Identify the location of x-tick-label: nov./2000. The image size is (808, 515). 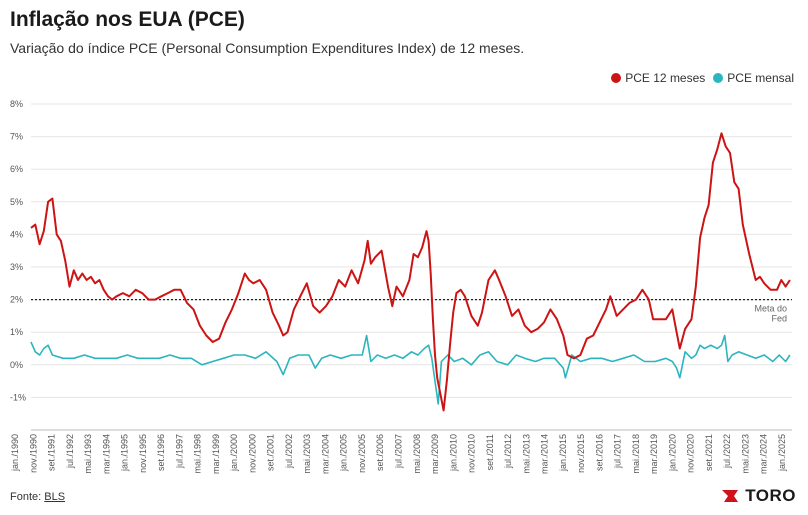
(252, 453).